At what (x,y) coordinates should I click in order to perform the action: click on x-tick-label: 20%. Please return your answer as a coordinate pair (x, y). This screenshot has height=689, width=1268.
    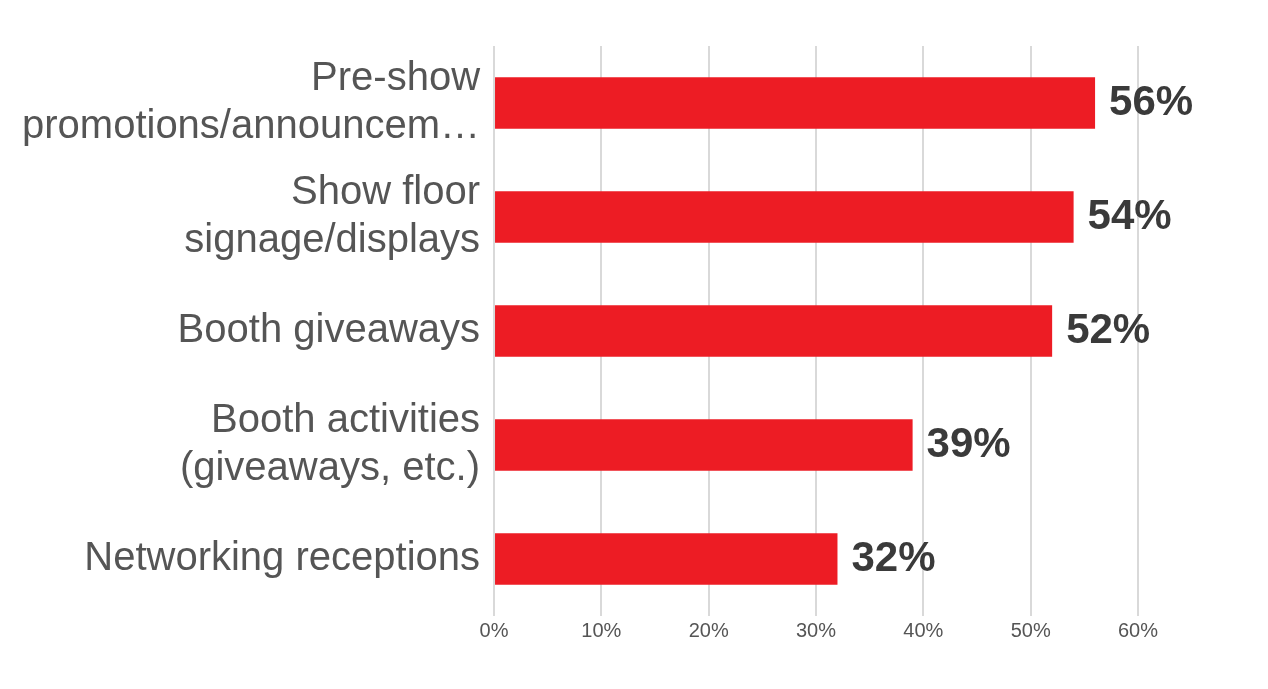
    Looking at the image, I should click on (708, 629).